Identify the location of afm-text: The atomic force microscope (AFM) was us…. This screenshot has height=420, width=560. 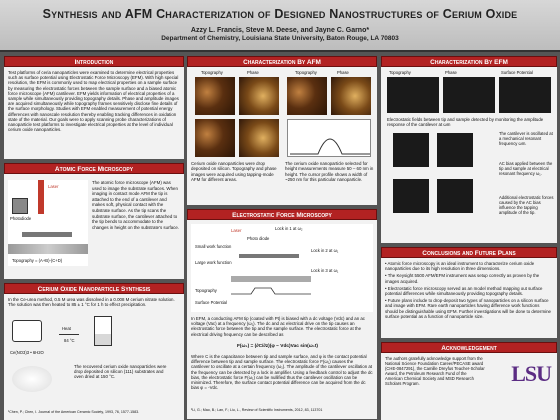
(135, 205).